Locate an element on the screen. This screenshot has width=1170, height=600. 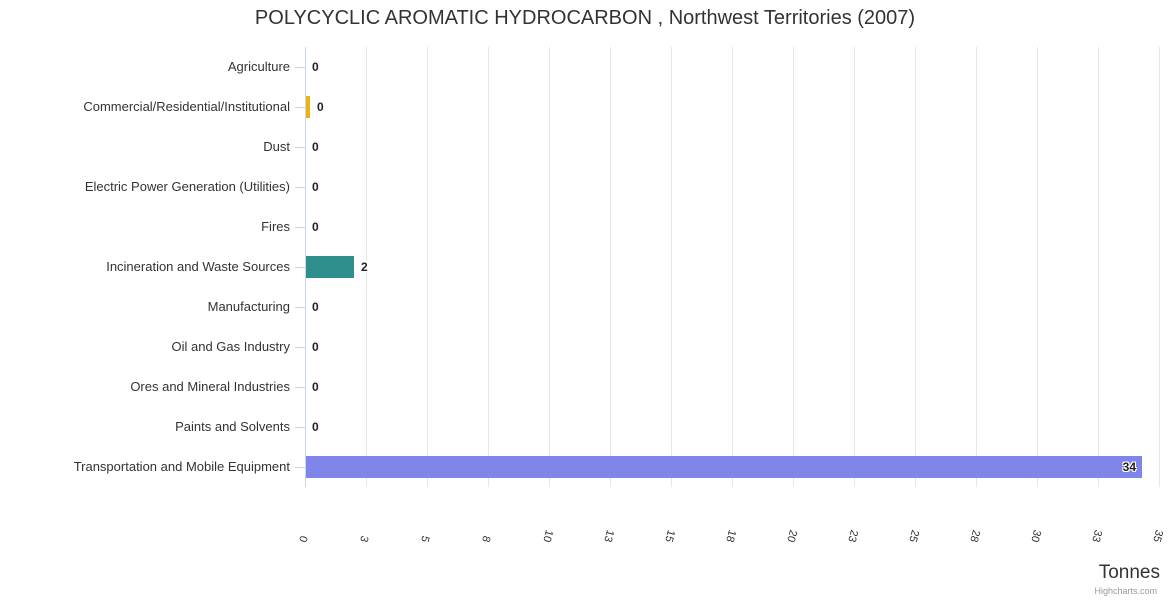
x-tick-label: 20 is located at coordinates (791, 536).